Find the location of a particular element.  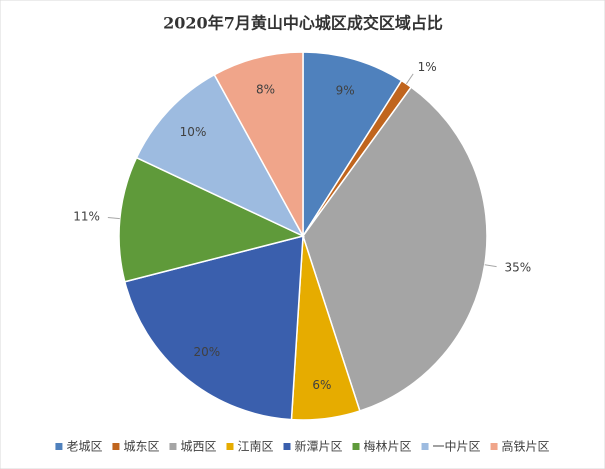

legend-label: 高铁片区 is located at coordinates (526, 446).